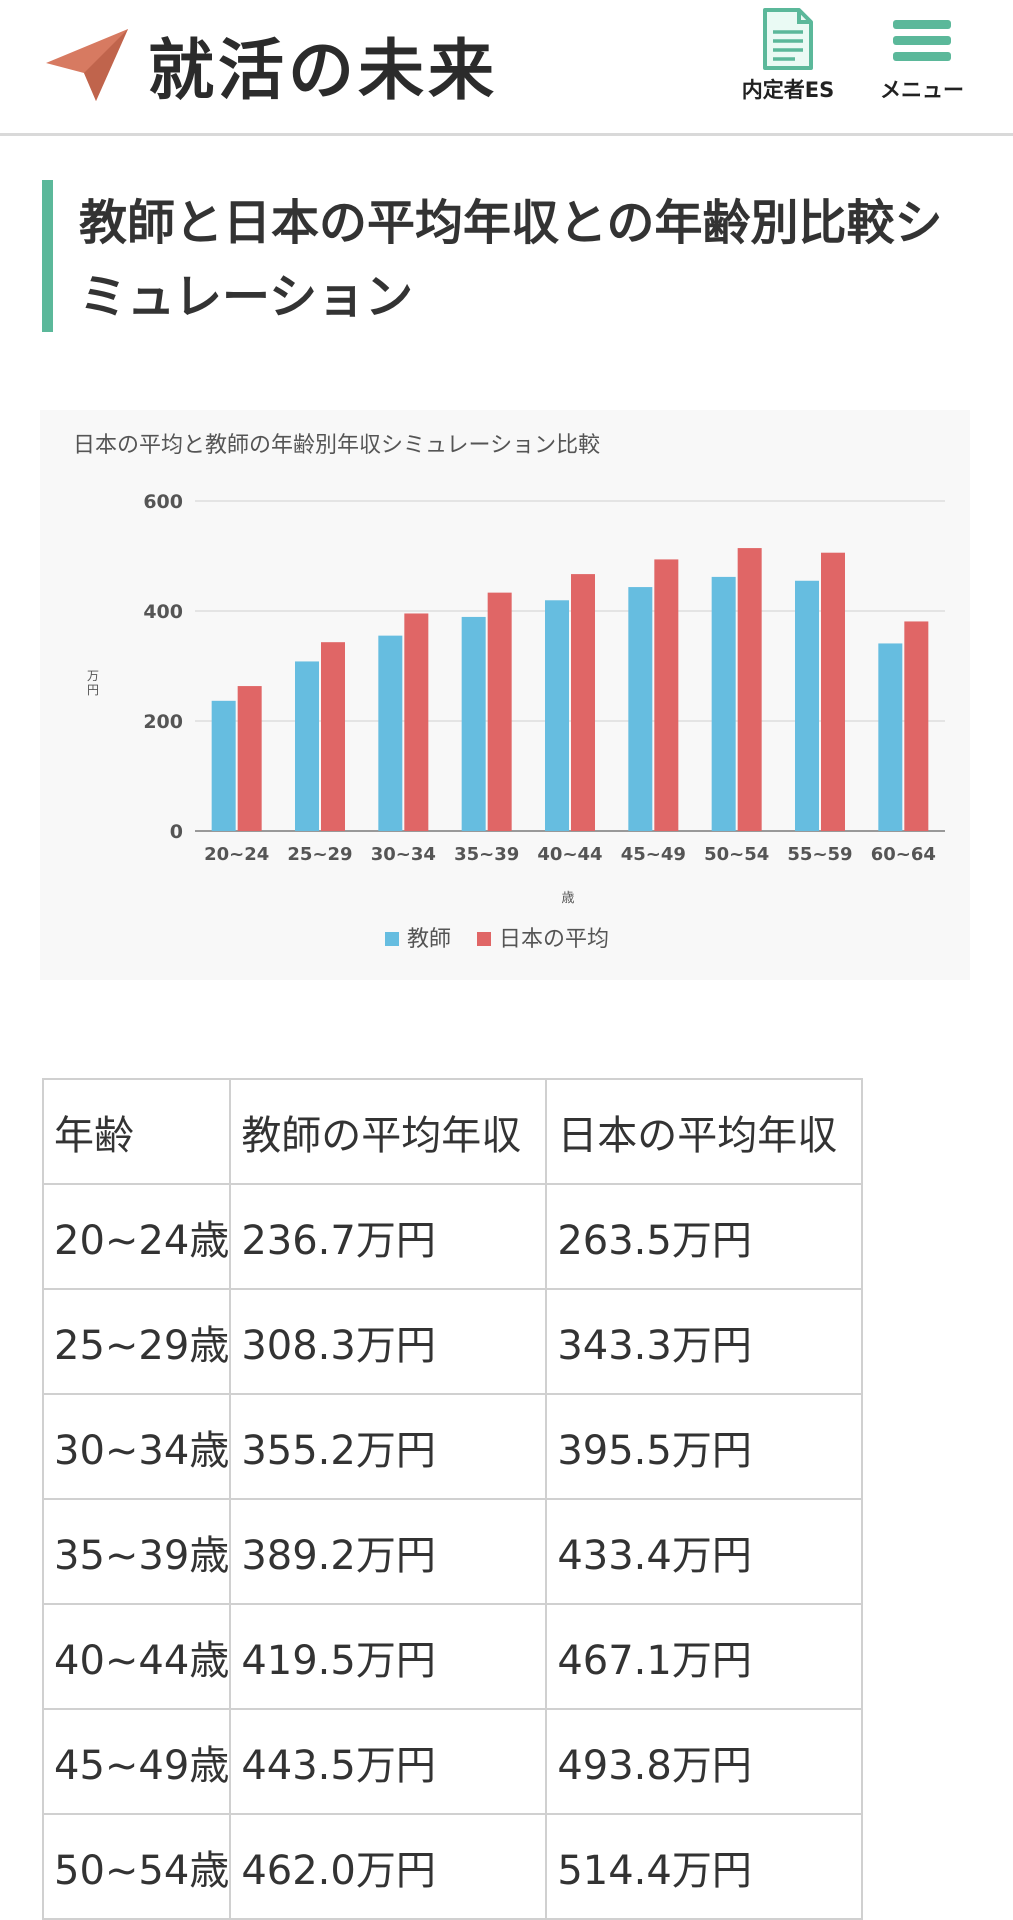 Image resolution: width=1013 pixels, height=1920 pixels. What do you see at coordinates (136, 1236) in the screenshot?
I see `age-cell: 20~24歳` at bounding box center [136, 1236].